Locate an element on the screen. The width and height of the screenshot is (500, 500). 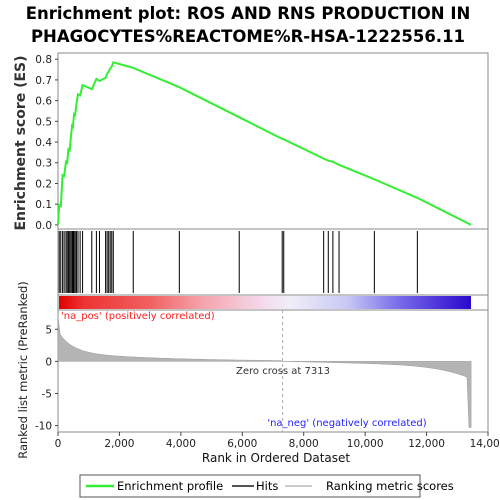
metric-tick-label: -5 is located at coordinates (47, 394).